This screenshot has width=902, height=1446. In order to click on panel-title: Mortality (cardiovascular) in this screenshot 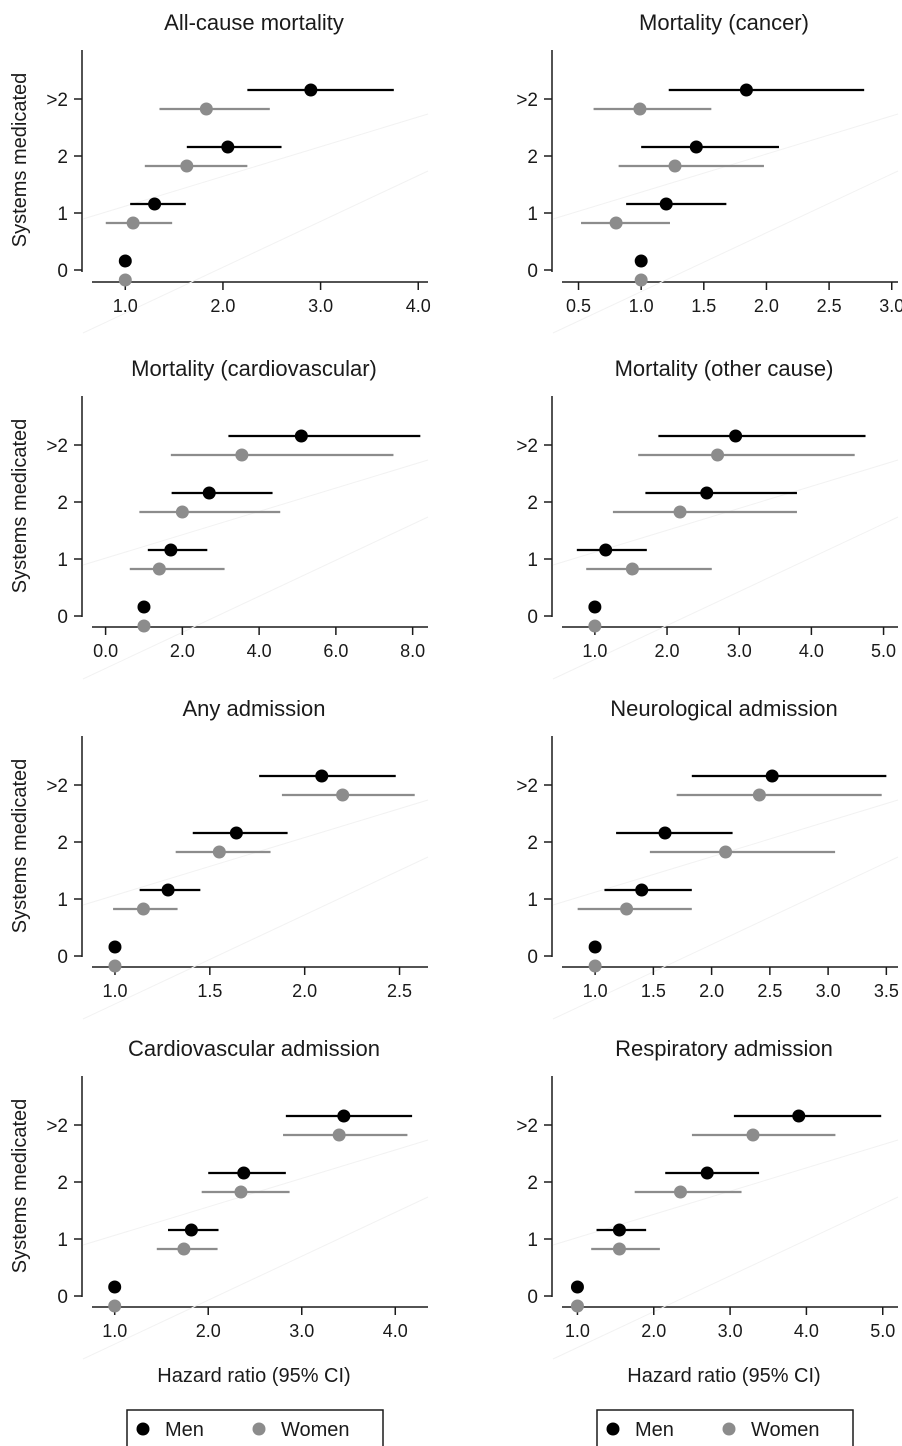, I will do `click(254, 368)`.